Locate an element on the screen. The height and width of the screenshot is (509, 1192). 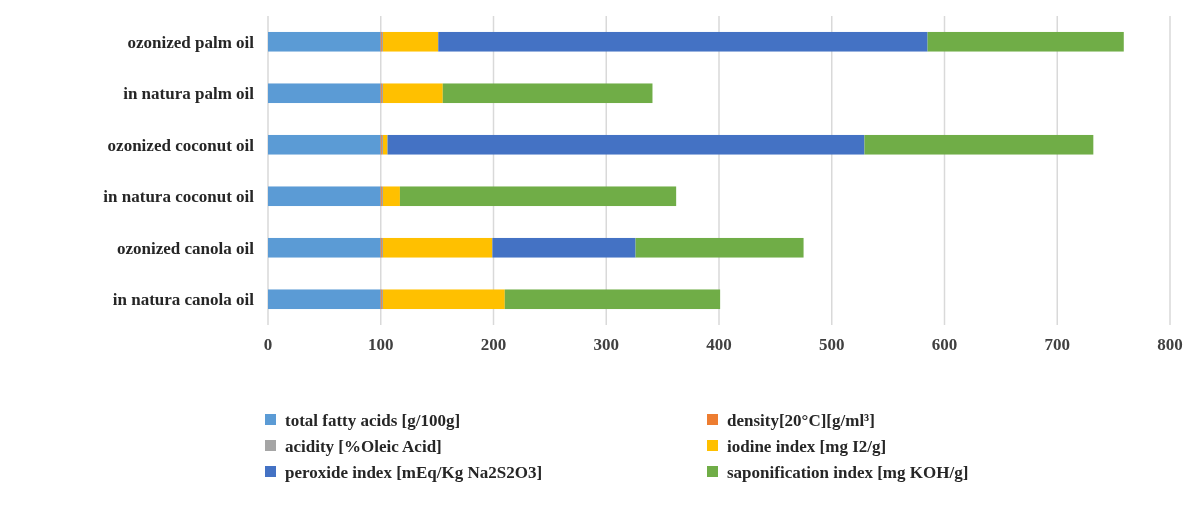
x-tick-label: 600 is located at coordinates (944, 344).